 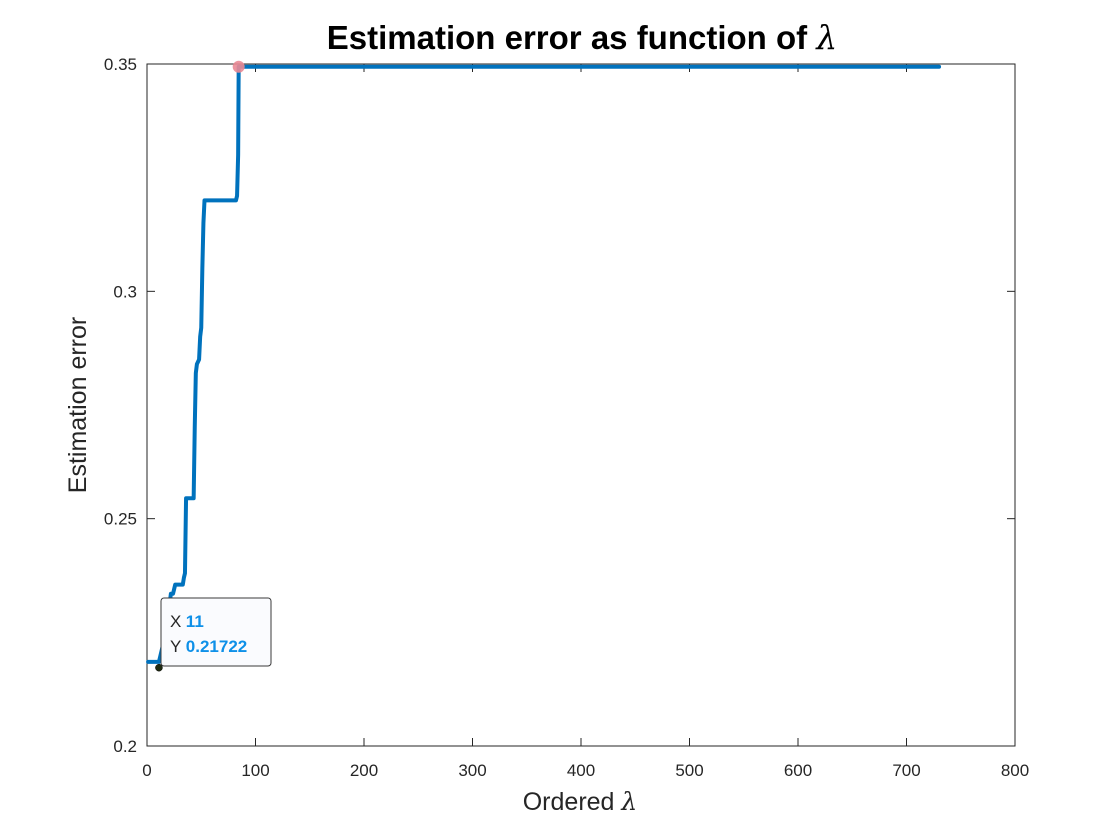 What do you see at coordinates (238, 66) in the screenshot?
I see `highlight-marker` at bounding box center [238, 66].